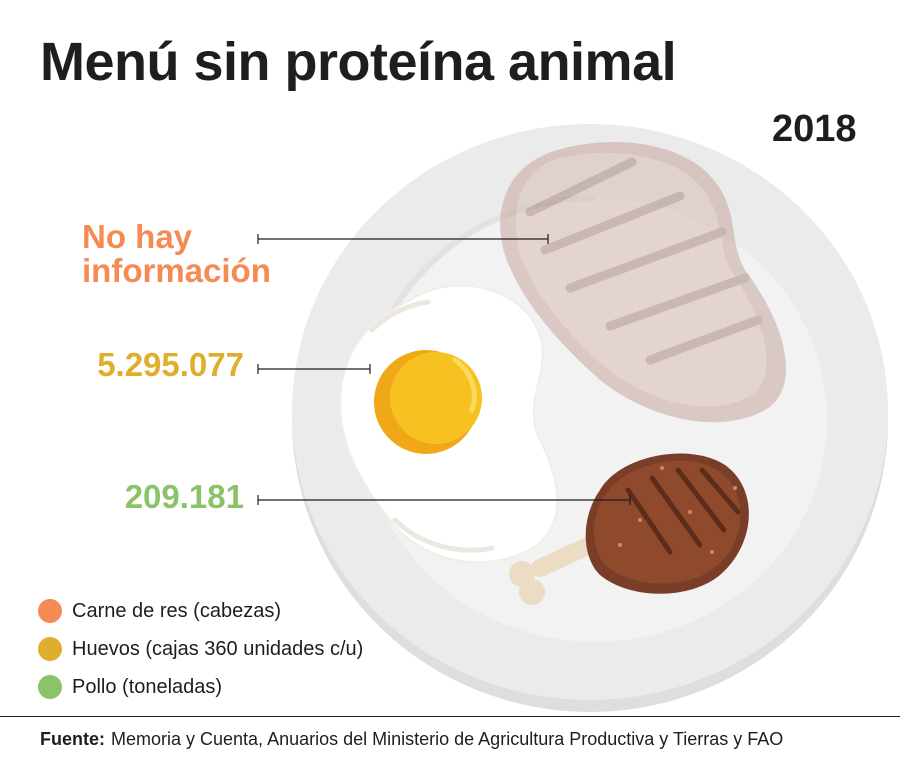  What do you see at coordinates (629, 529) in the screenshot?
I see `chicken-leg-icon` at bounding box center [629, 529].